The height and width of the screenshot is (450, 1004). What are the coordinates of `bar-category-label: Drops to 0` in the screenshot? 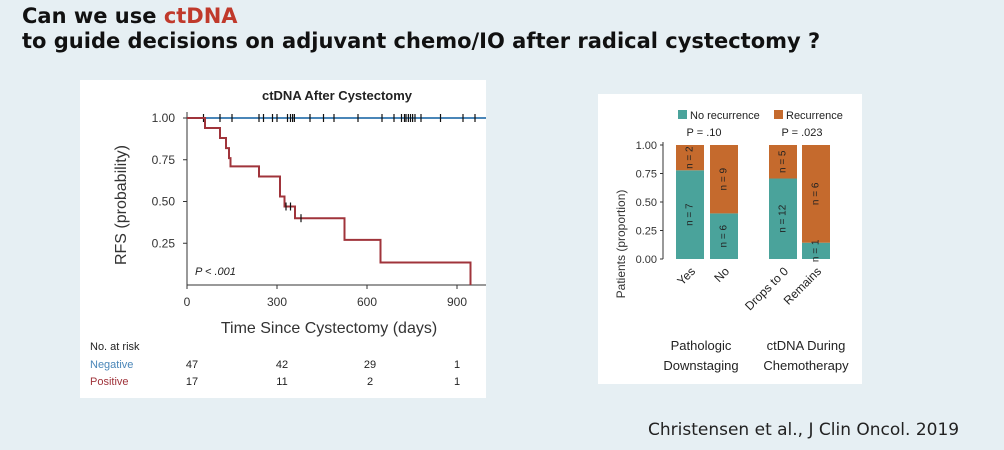 It's located at (766, 288).